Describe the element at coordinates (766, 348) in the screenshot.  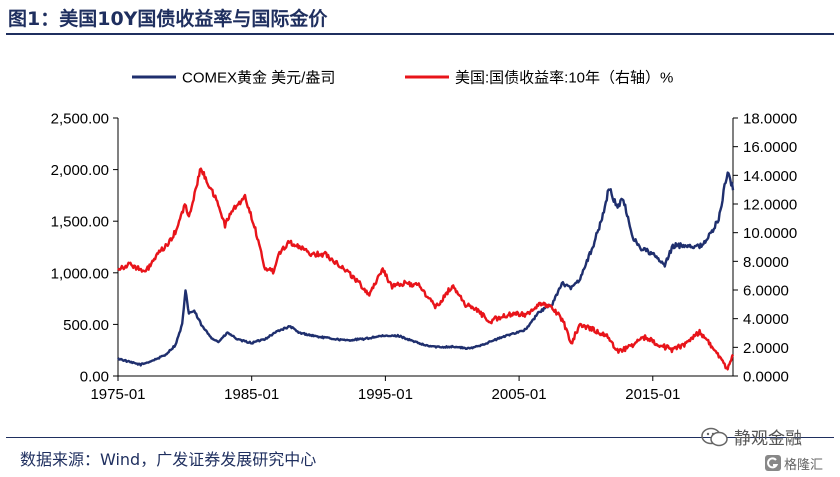
I see `y-right-tick-label: 2.0000` at that location.